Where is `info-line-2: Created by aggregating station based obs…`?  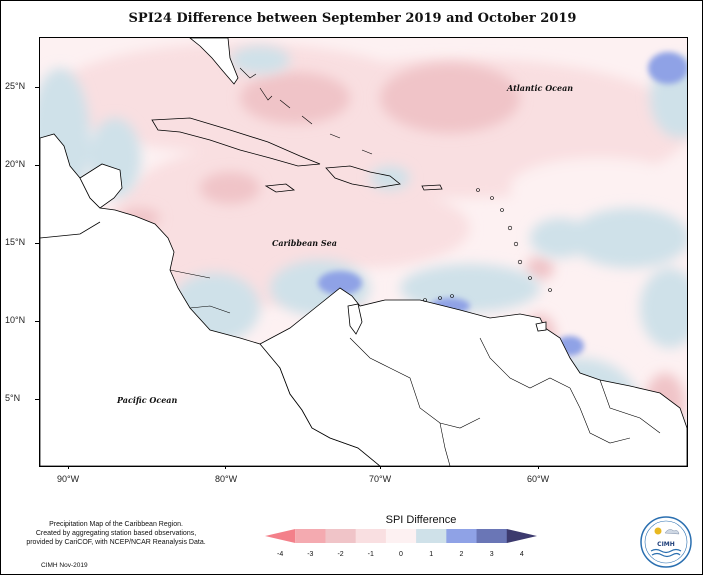
info-line-2: Created by aggregating station based obs… is located at coordinates (116, 533).